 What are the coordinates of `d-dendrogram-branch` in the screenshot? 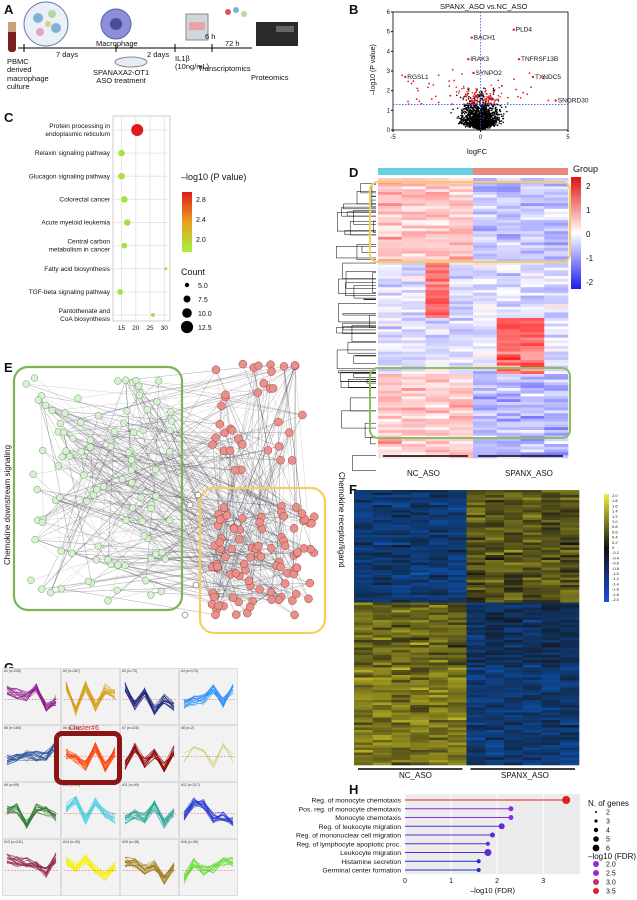 It's located at (360, 289).